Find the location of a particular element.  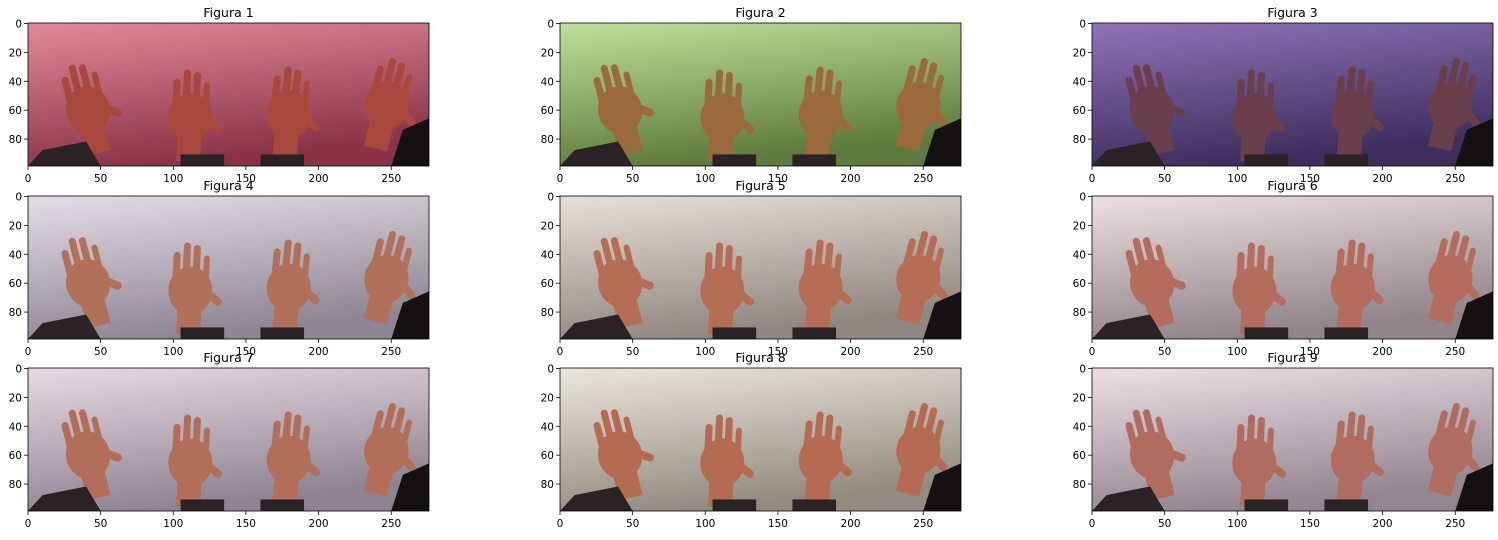

panel-5: Figura 5 0 50 100 150 200 250 0 20 40 60 80 is located at coordinates (751, 268).